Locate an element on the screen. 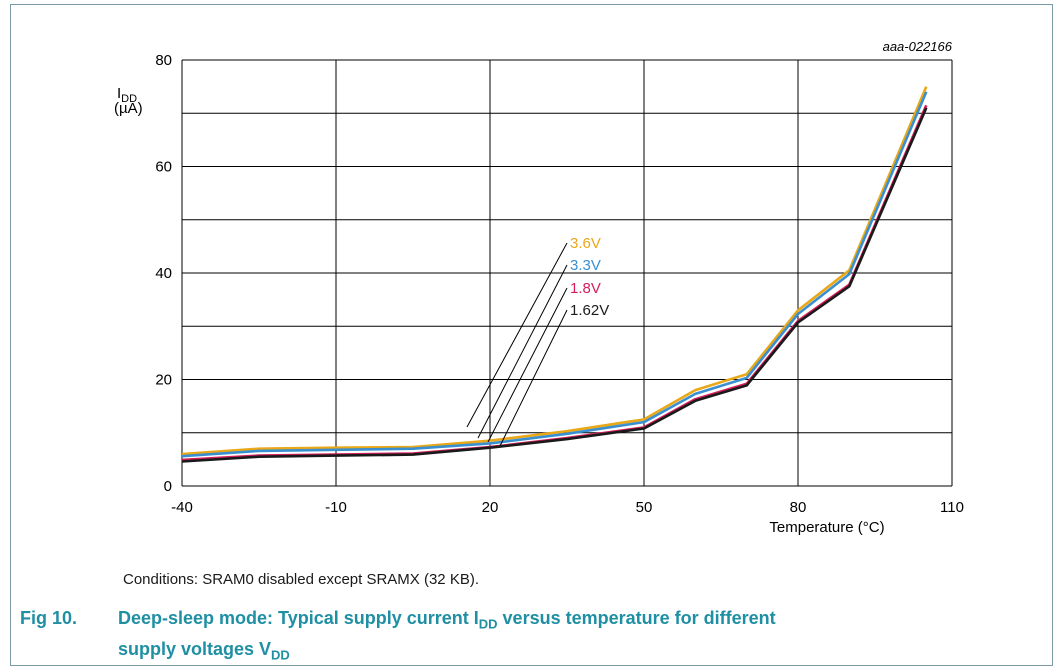 Image resolution: width=1063 pixels, height=672 pixels. caption-sub1: DD is located at coordinates (488, 624).